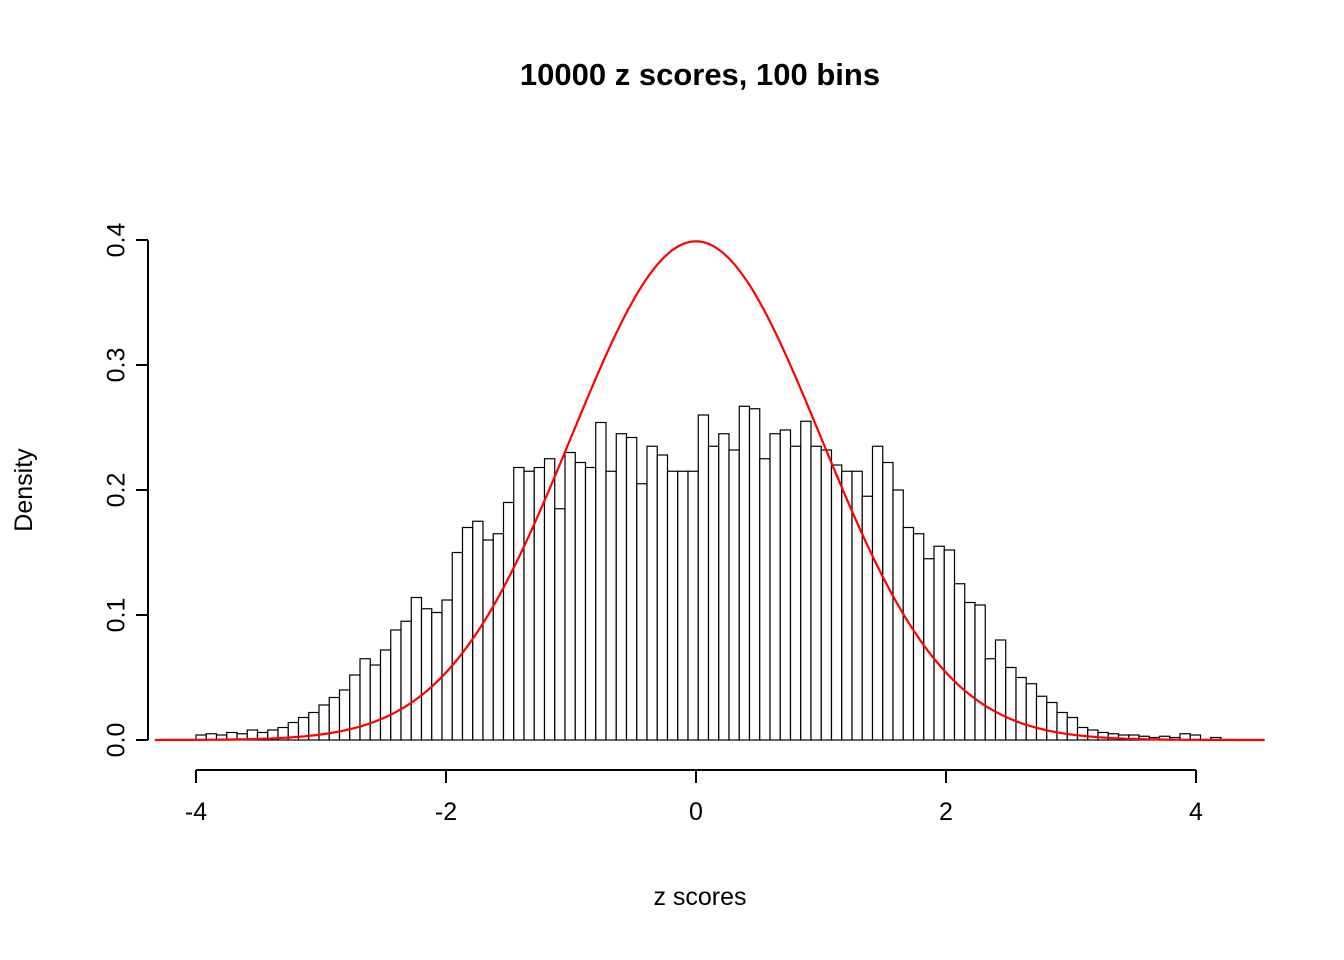  Describe the element at coordinates (117, 740) in the screenshot. I see `y-tick-label: 0.0` at that location.